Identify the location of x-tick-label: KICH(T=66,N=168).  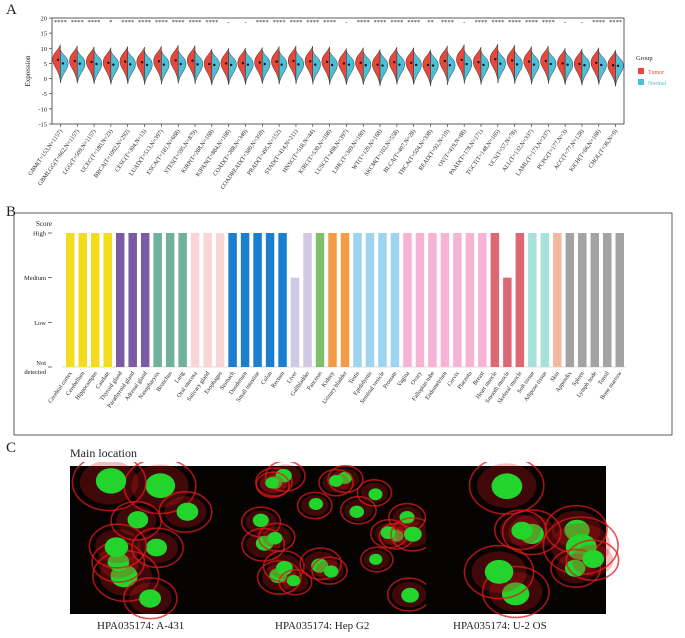
(585, 150).